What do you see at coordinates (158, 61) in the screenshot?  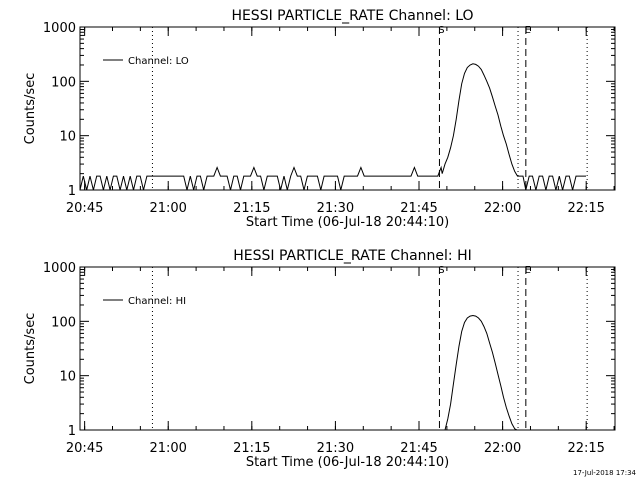 I see `legend-entry: Channel: LO` at bounding box center [158, 61].